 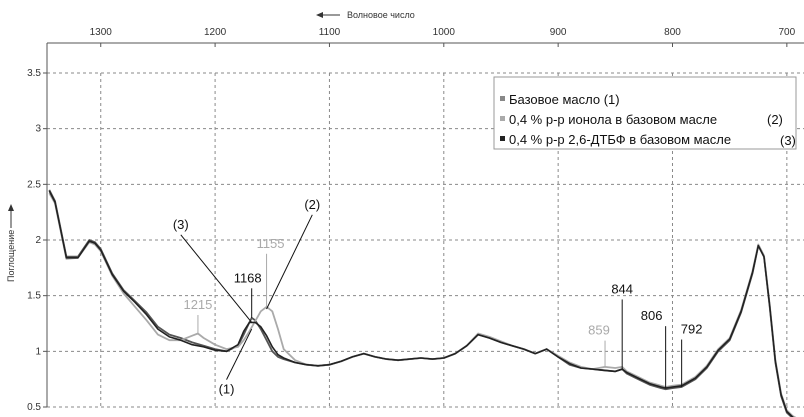 I want to click on annotation-label-844: 844, so click(x=622, y=288).